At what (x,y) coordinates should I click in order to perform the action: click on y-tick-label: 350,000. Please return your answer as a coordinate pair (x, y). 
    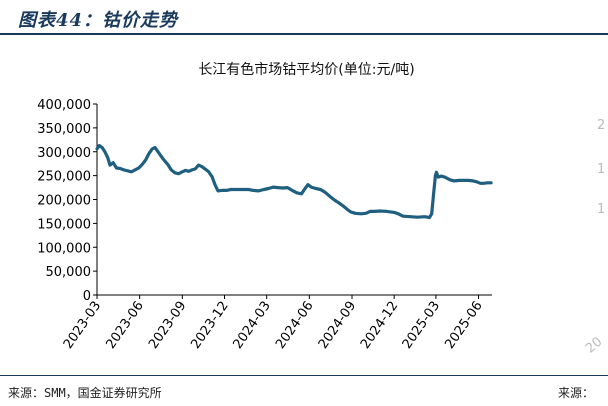
    Looking at the image, I should click on (64, 129).